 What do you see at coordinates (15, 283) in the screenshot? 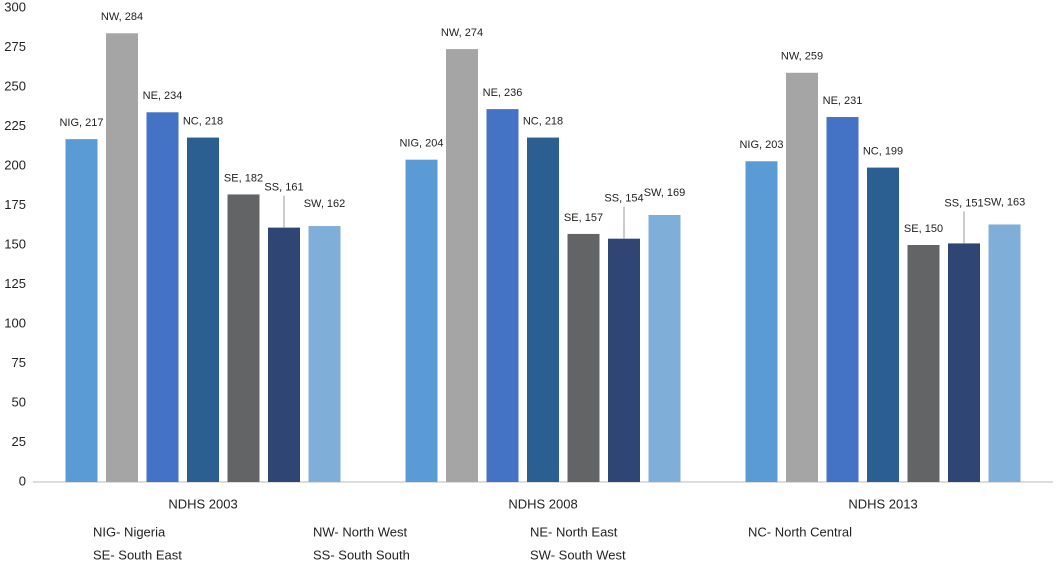
I see `y-tick-label: 125` at bounding box center [15, 283].